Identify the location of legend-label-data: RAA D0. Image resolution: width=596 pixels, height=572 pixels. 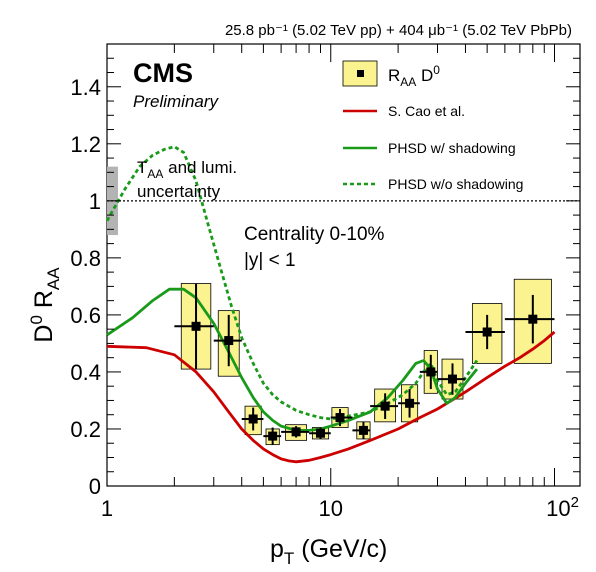
(414, 76).